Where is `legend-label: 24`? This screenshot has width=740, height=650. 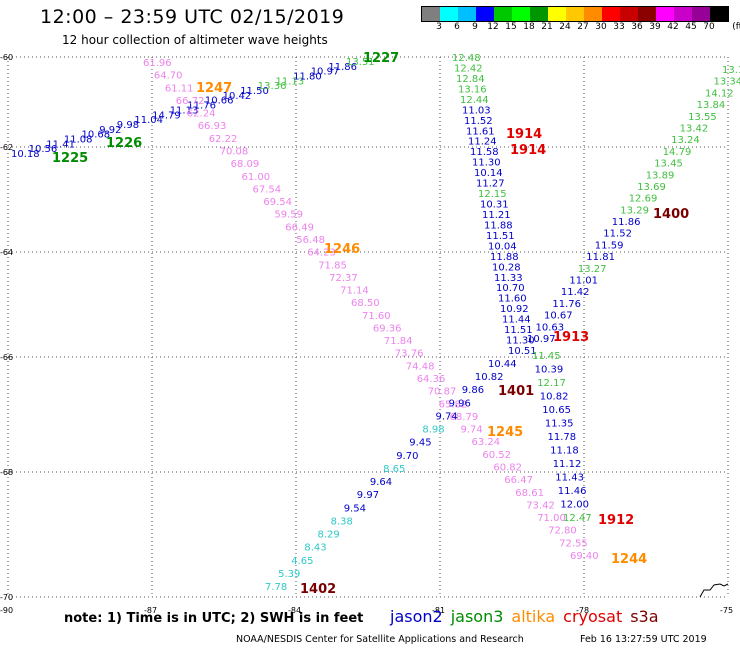 legend-label: 24 is located at coordinates (565, 27).